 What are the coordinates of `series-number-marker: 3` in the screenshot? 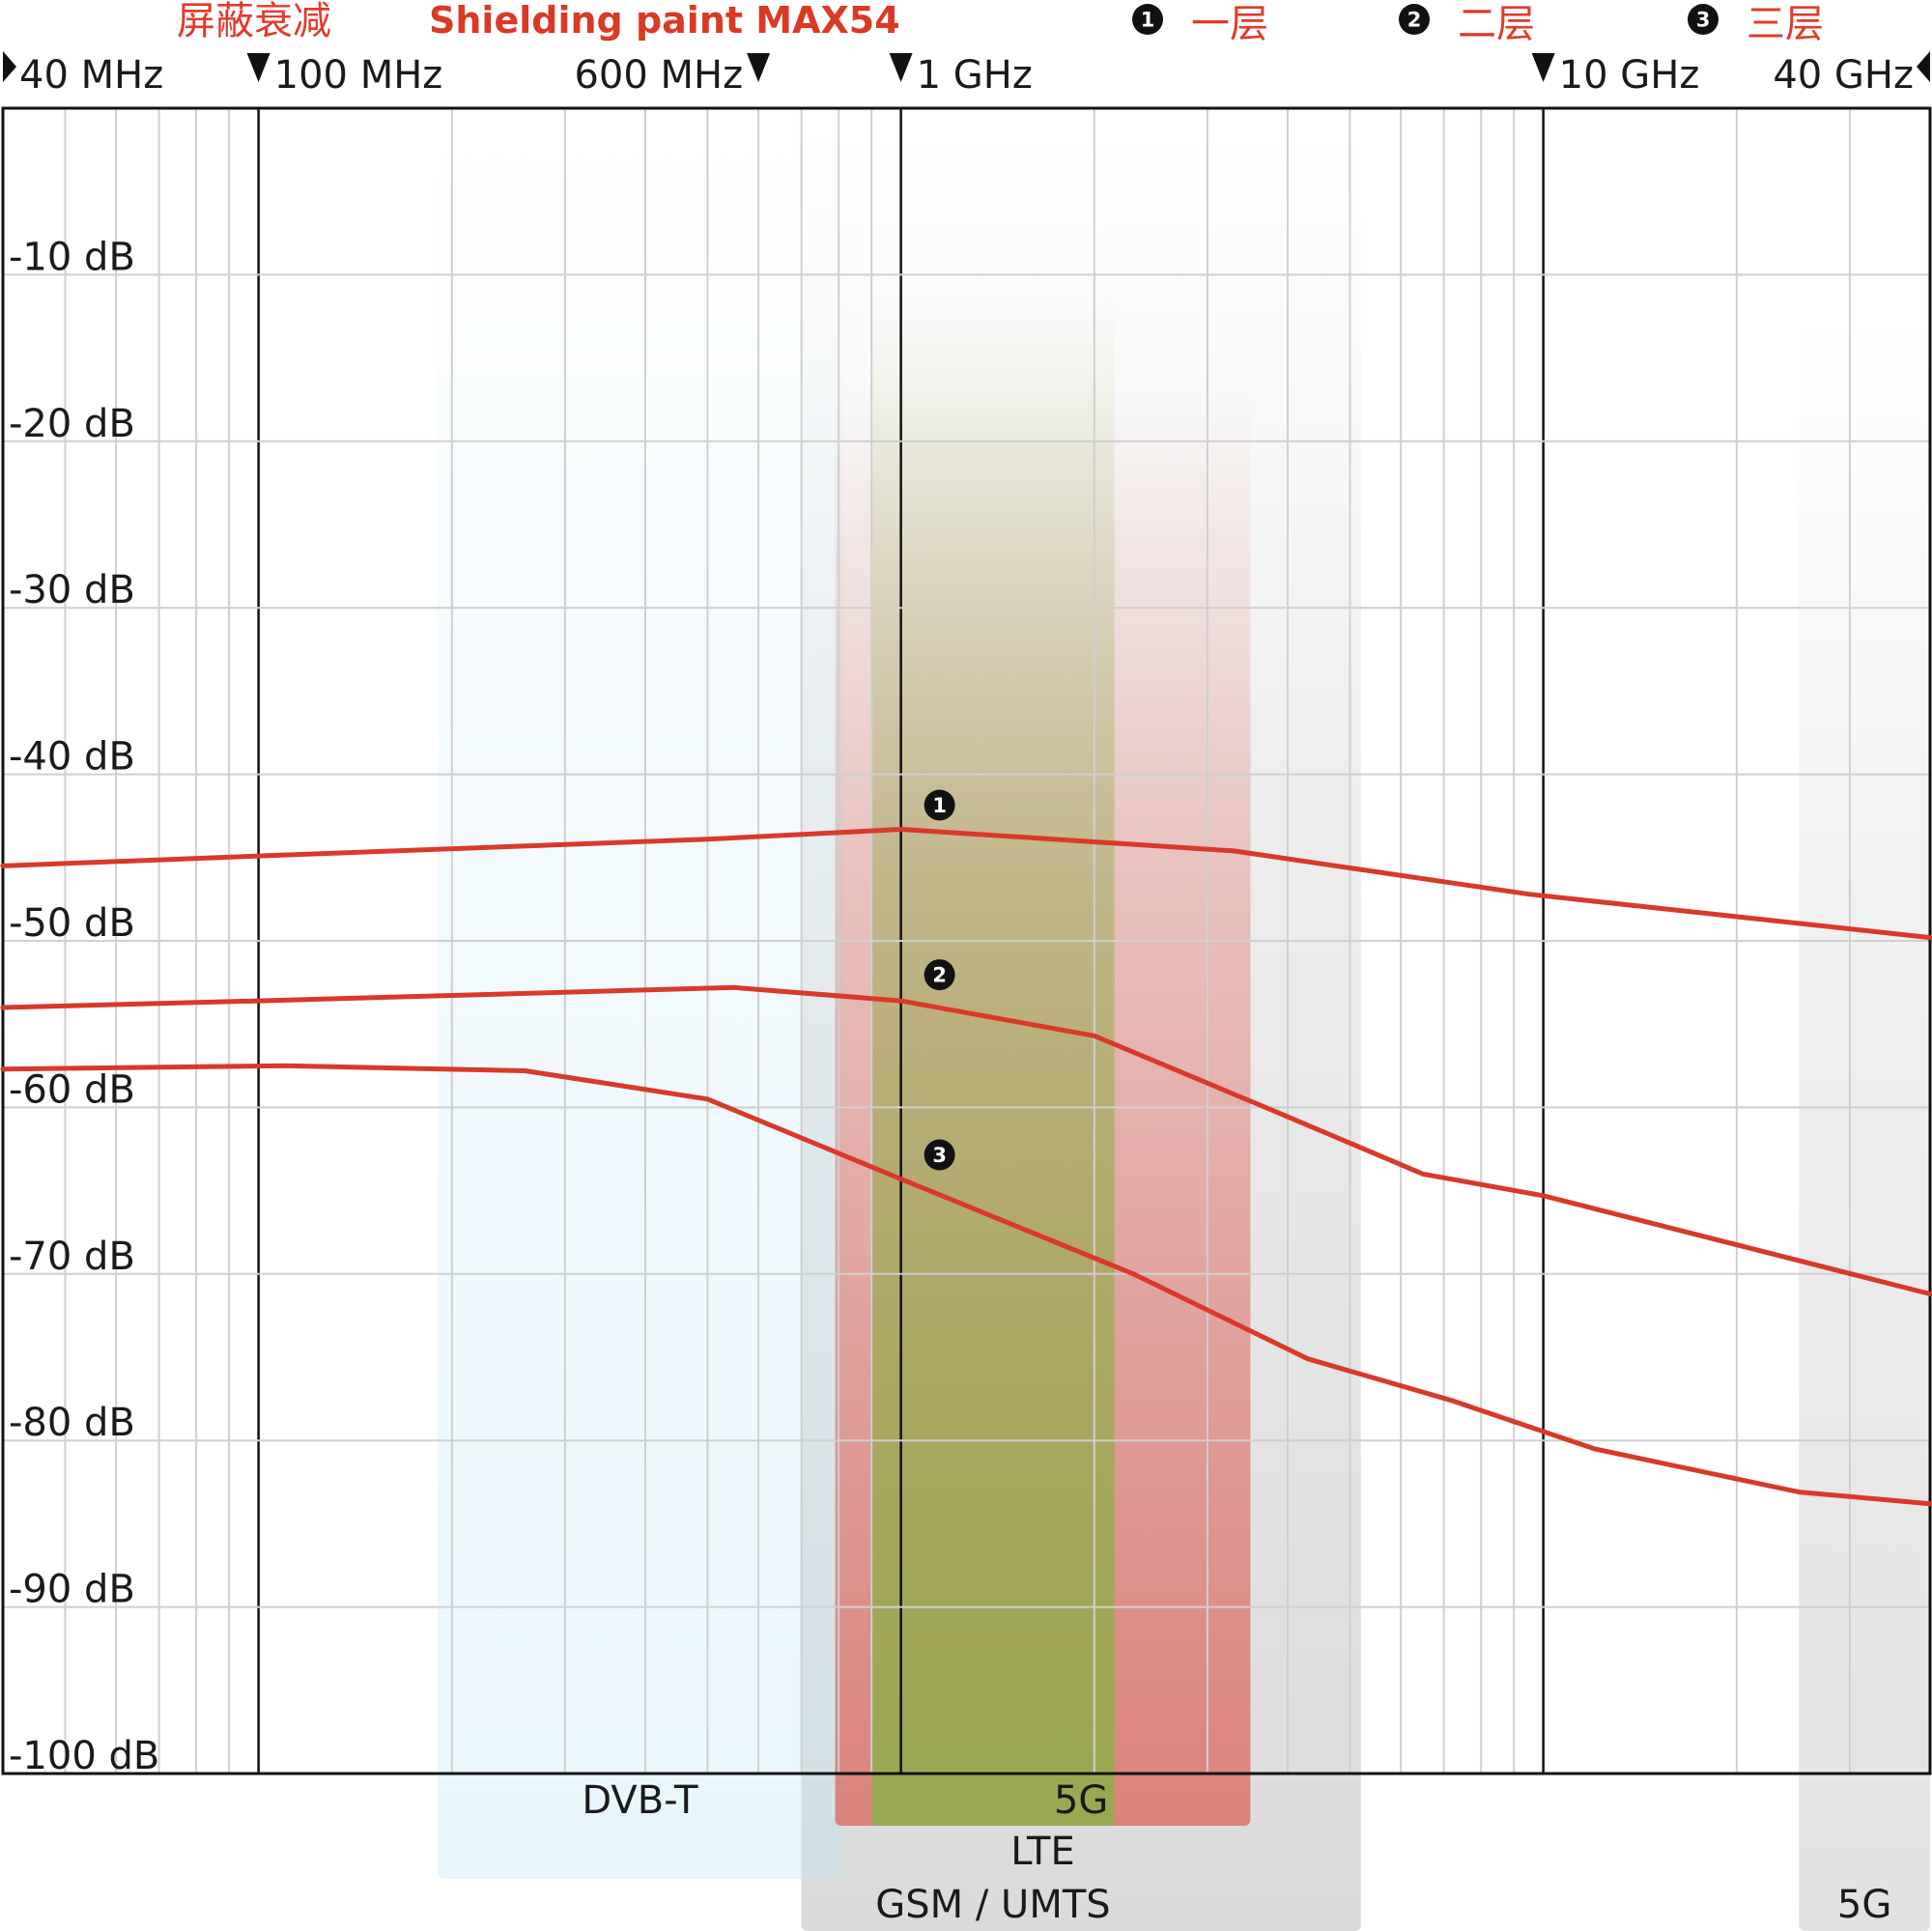 It's located at (939, 1155).